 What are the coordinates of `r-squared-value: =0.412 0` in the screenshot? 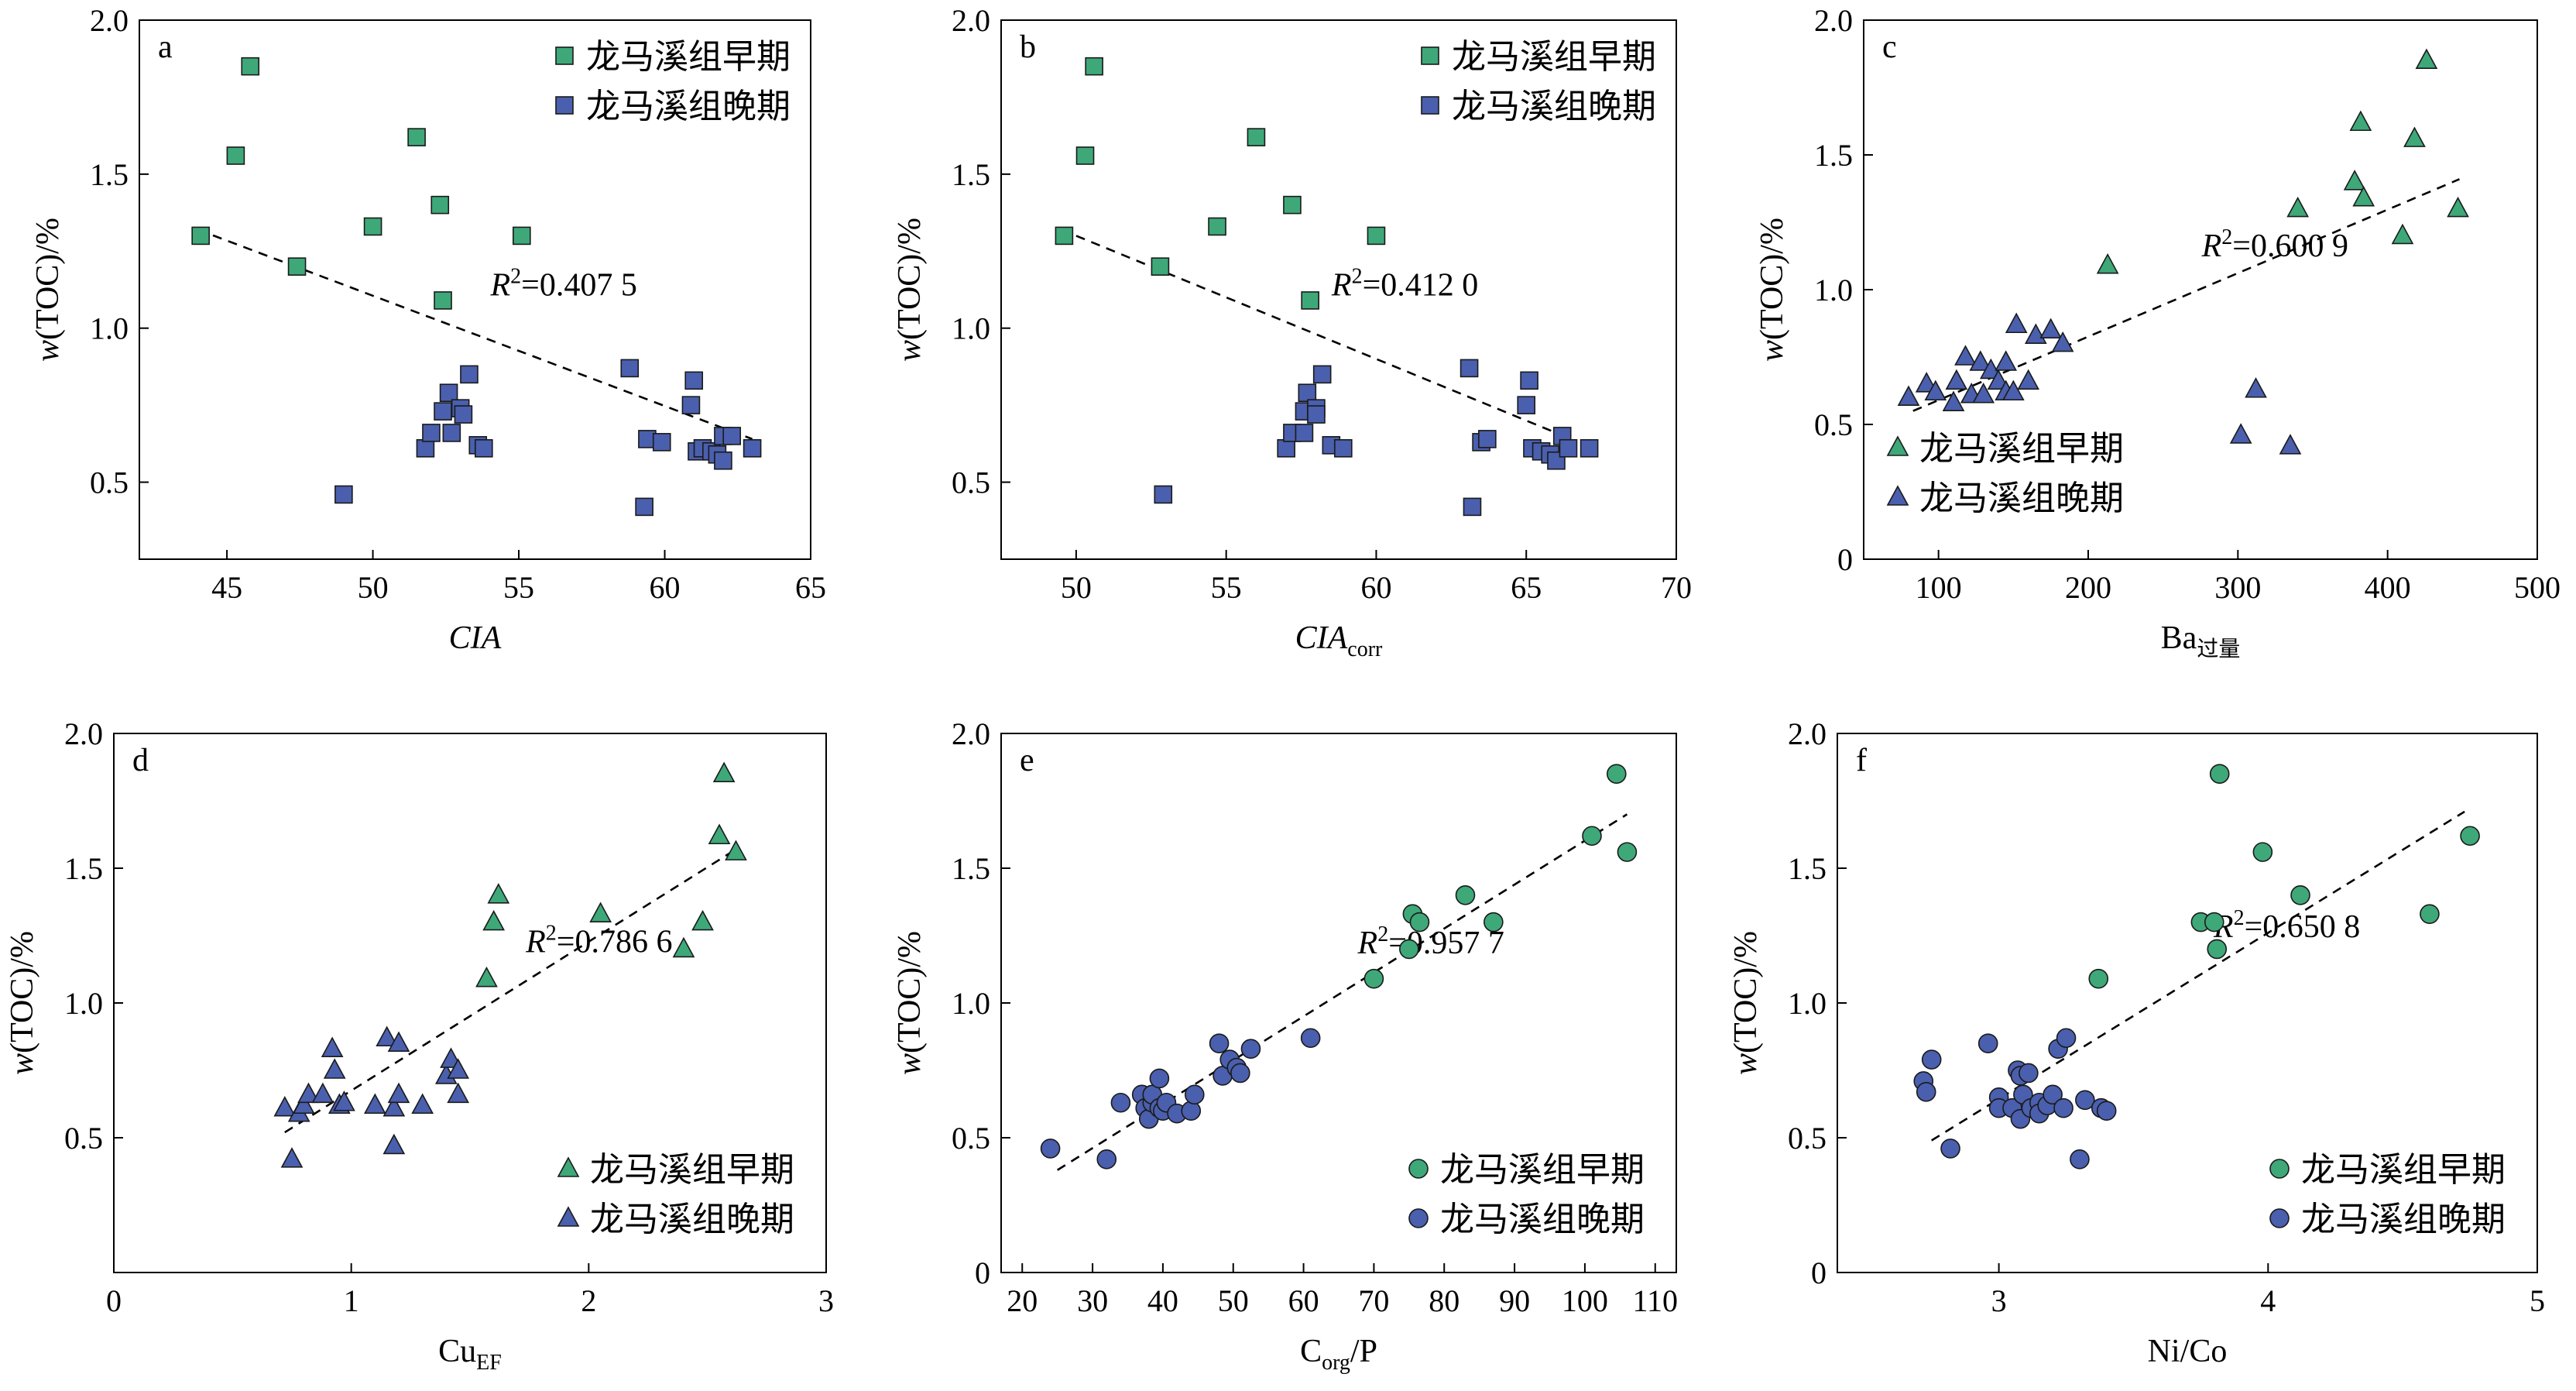 It's located at (1421, 286).